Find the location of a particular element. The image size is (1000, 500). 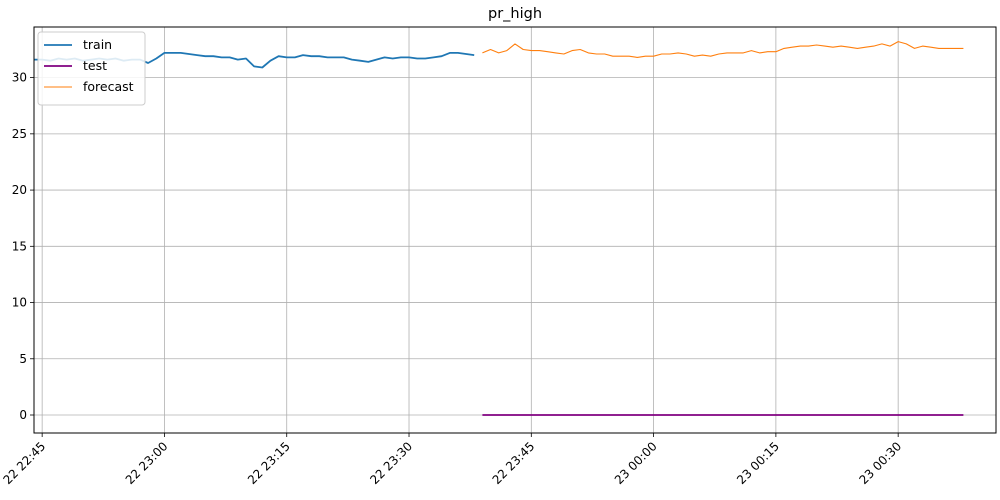

y-tick-label: 20 is located at coordinates (19, 190).